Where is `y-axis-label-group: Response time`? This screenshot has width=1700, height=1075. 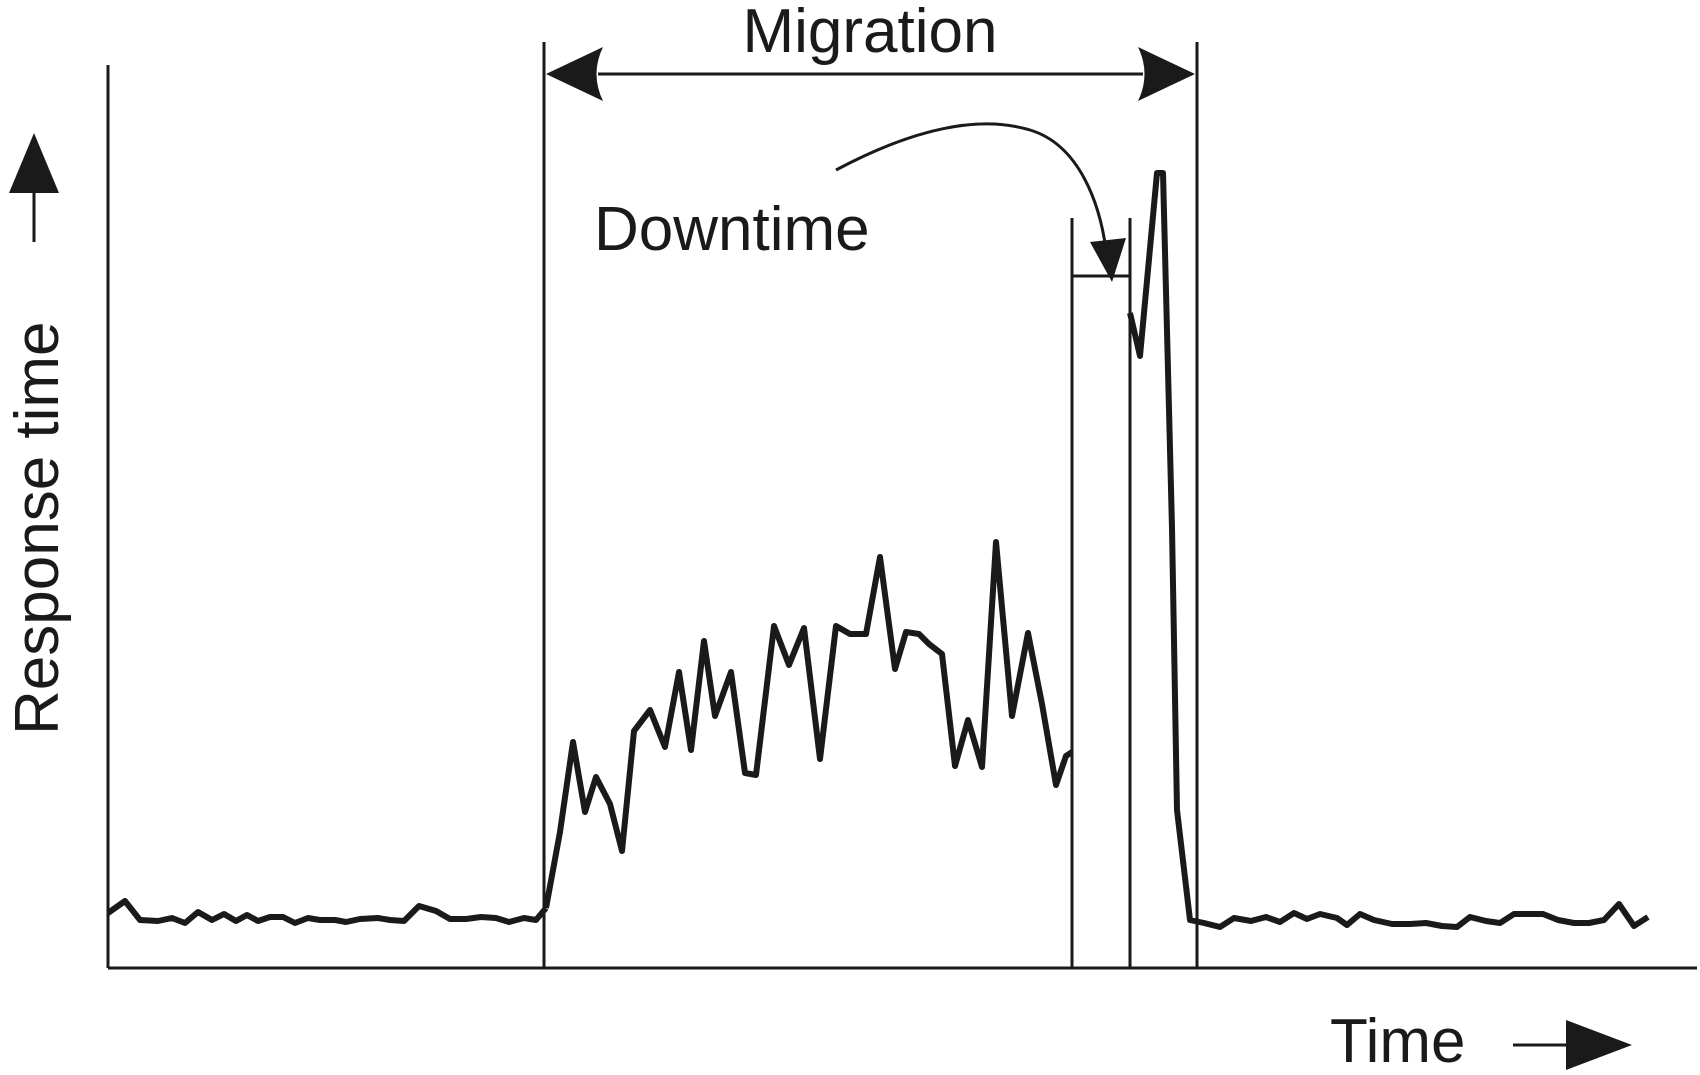
y-axis-label-group: Response time is located at coordinates (37, 434).